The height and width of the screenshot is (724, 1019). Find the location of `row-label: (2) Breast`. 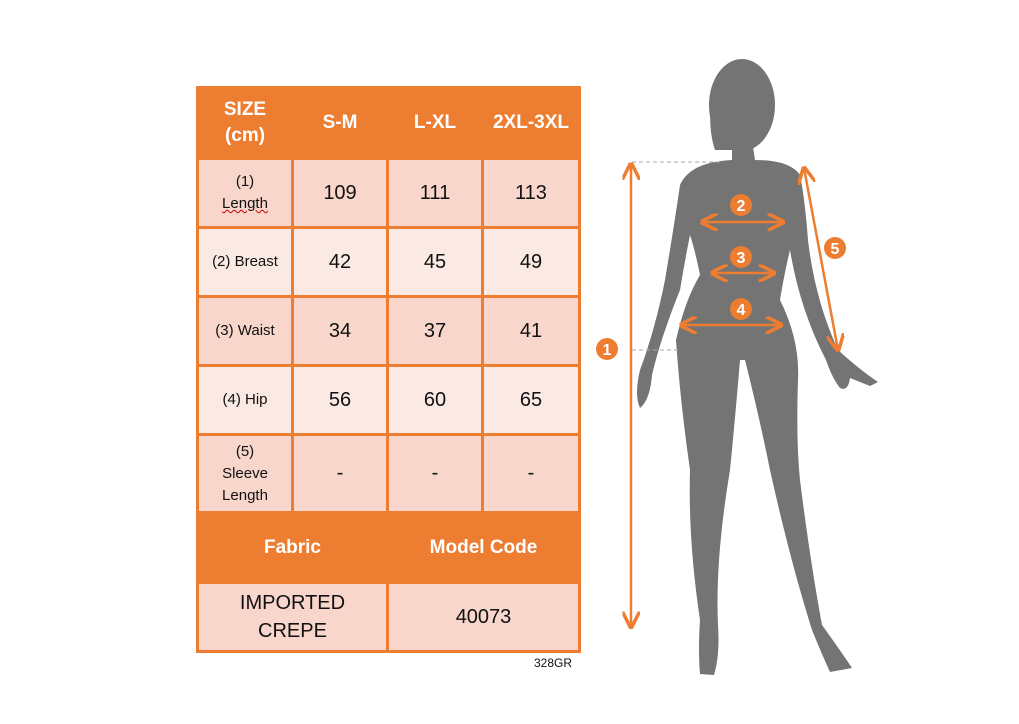

row-label: (2) Breast is located at coordinates (245, 262).